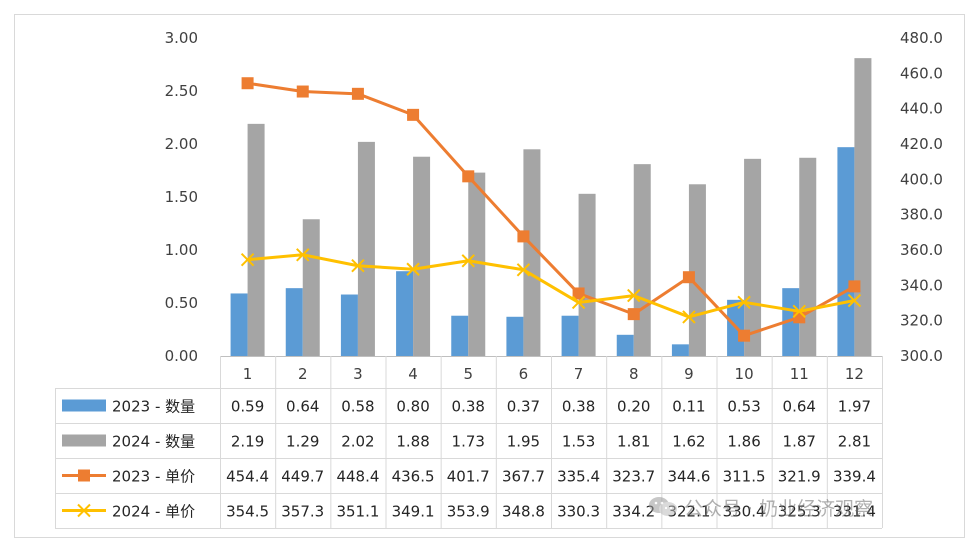 The height and width of the screenshot is (552, 979). I want to click on y-right-tick-label: 360.0, so click(921, 250).